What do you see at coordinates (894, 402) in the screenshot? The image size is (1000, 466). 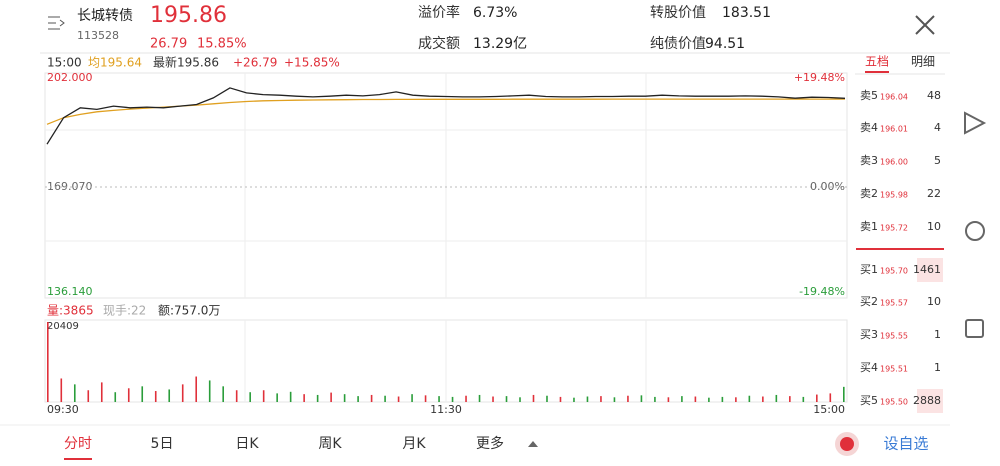 I see `book-price: 195.50` at bounding box center [894, 402].